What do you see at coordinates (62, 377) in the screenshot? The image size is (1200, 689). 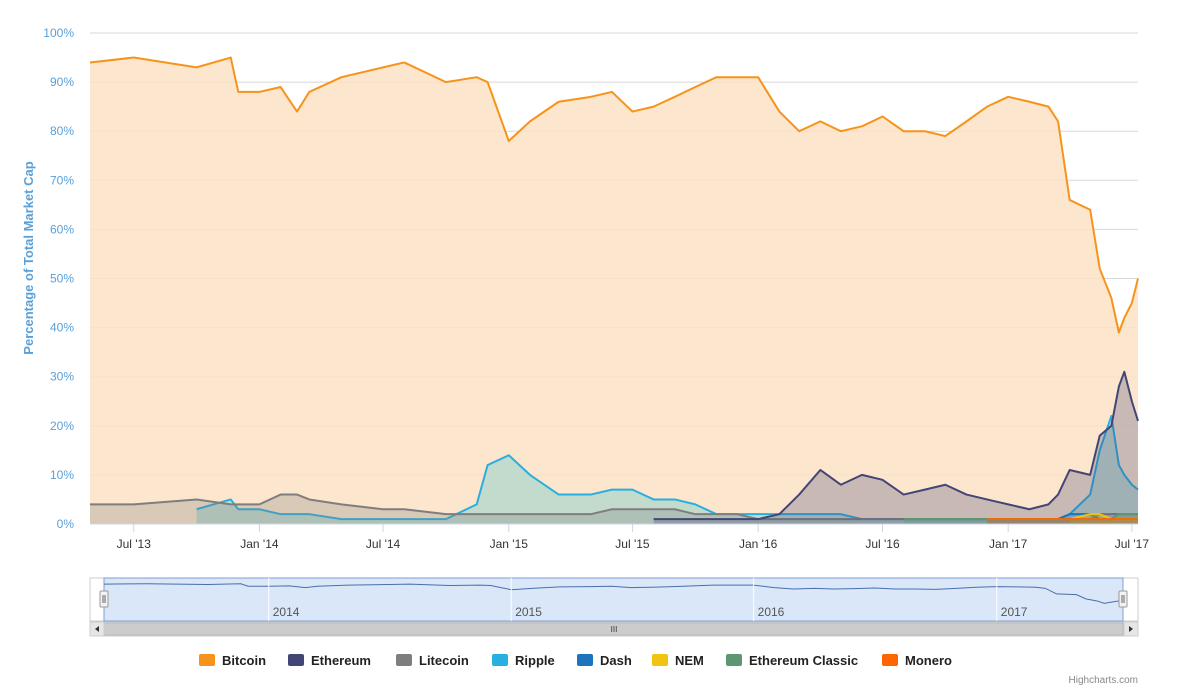 I see `y-tick-label: 30%` at bounding box center [62, 377].